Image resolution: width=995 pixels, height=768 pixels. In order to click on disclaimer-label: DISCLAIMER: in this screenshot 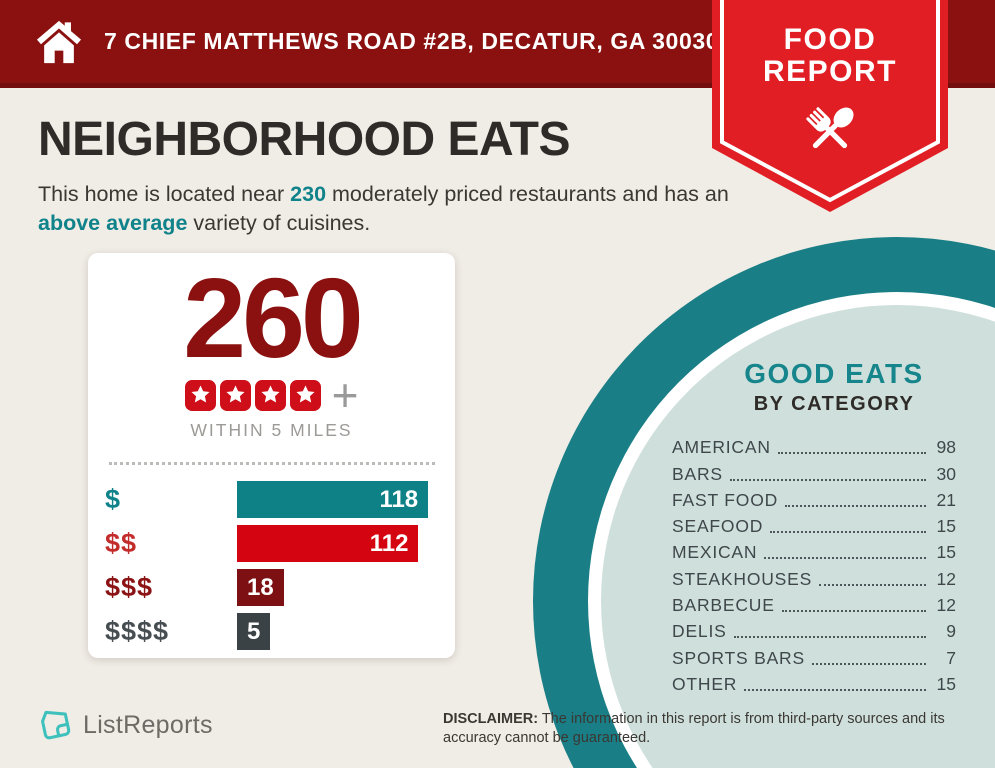, I will do `click(491, 719)`.